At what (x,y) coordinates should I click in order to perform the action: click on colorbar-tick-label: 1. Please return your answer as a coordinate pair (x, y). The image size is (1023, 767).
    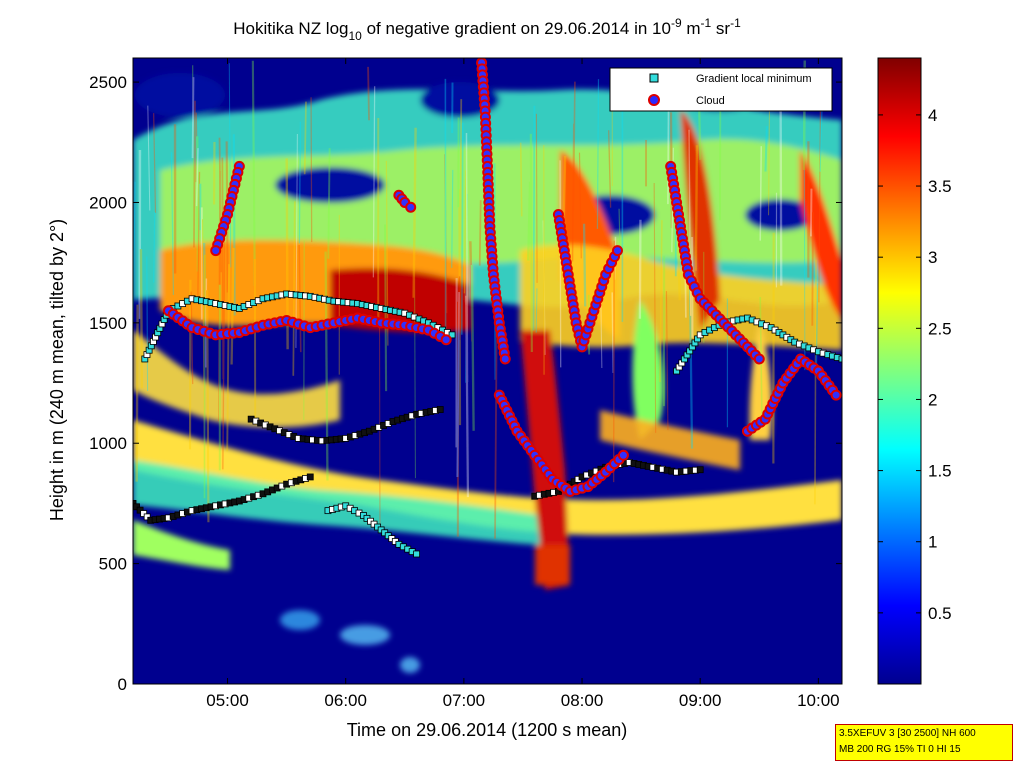
    Looking at the image, I should click on (932, 542).